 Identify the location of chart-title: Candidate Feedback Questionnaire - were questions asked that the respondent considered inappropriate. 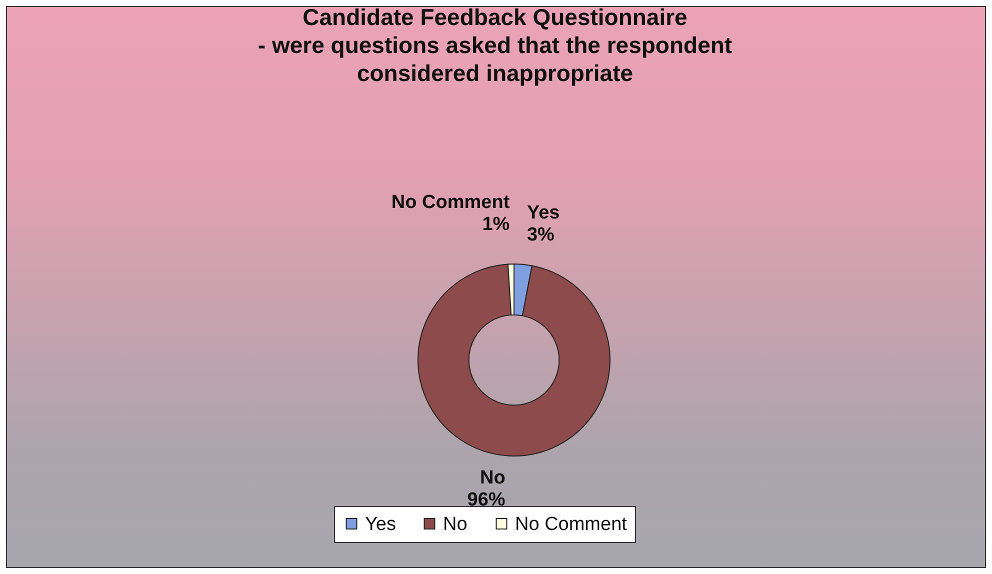
(495, 45).